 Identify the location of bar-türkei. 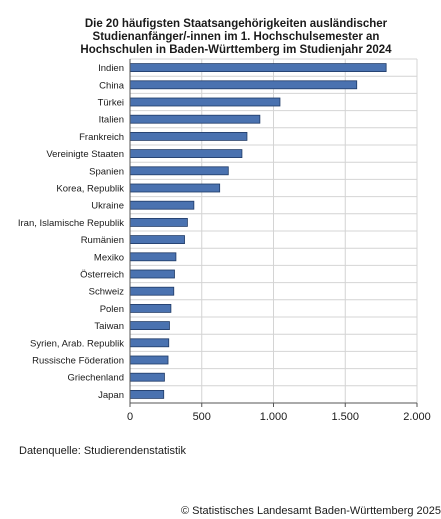
(205, 102).